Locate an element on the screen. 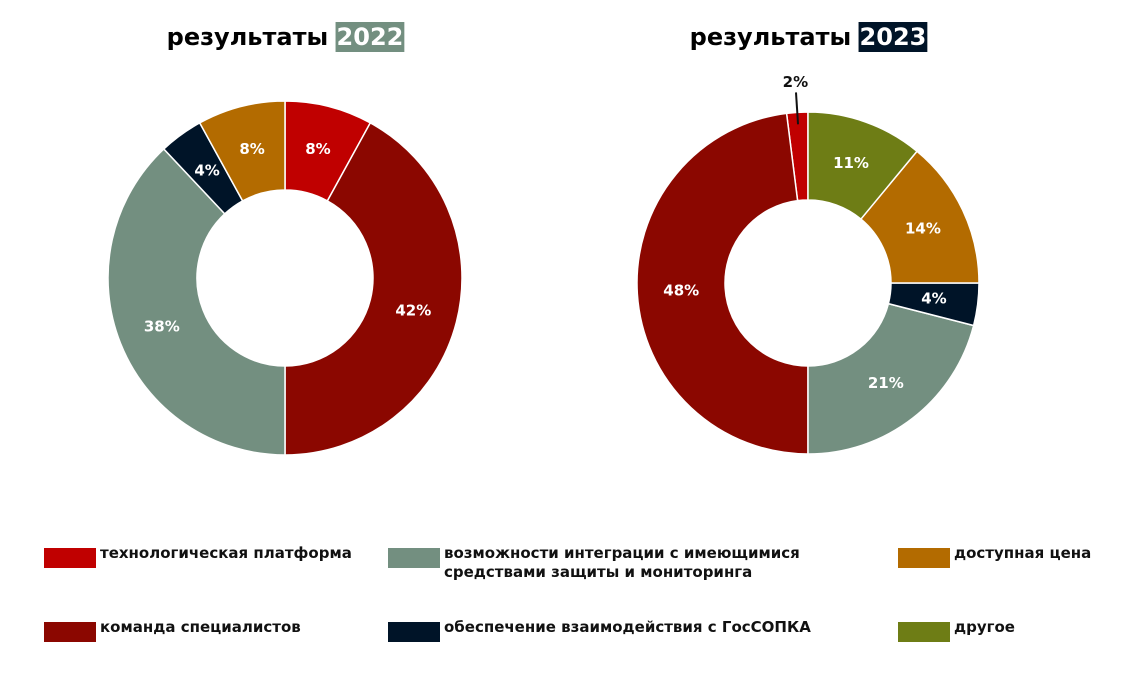 Image resolution: width=1141 pixels, height=691 pixels. data-label: 21% is located at coordinates (886, 383).